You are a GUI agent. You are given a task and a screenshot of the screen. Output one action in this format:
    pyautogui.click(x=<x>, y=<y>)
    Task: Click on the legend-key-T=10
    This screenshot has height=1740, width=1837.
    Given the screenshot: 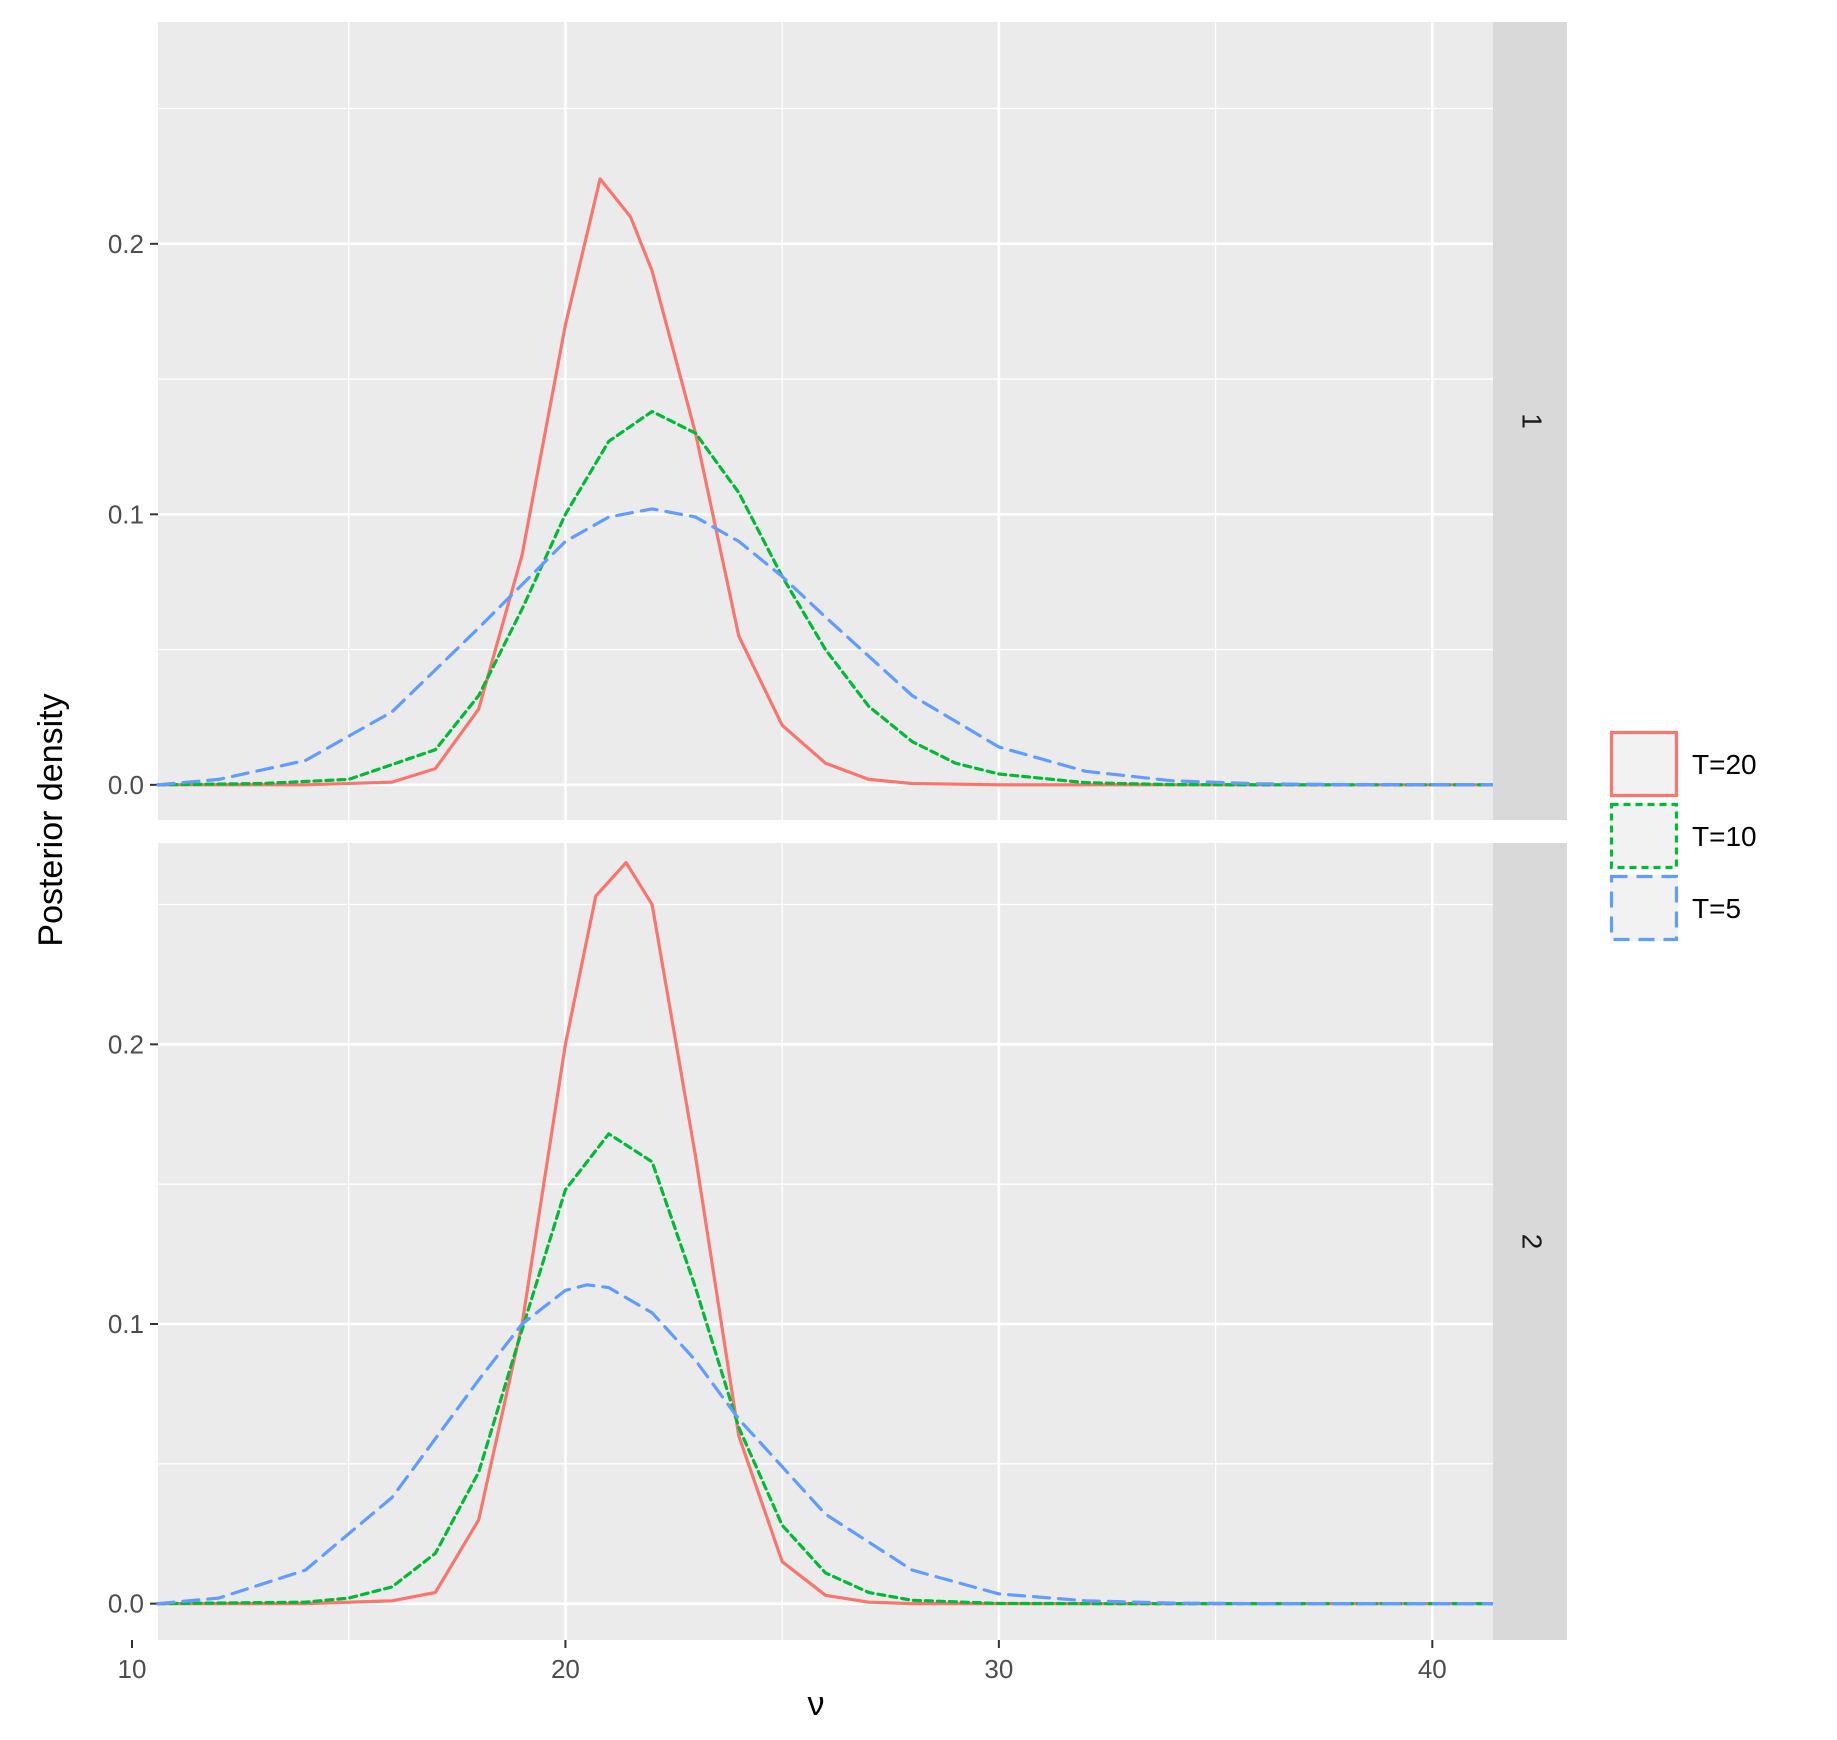 What is the action you would take?
    pyautogui.click(x=1644, y=836)
    